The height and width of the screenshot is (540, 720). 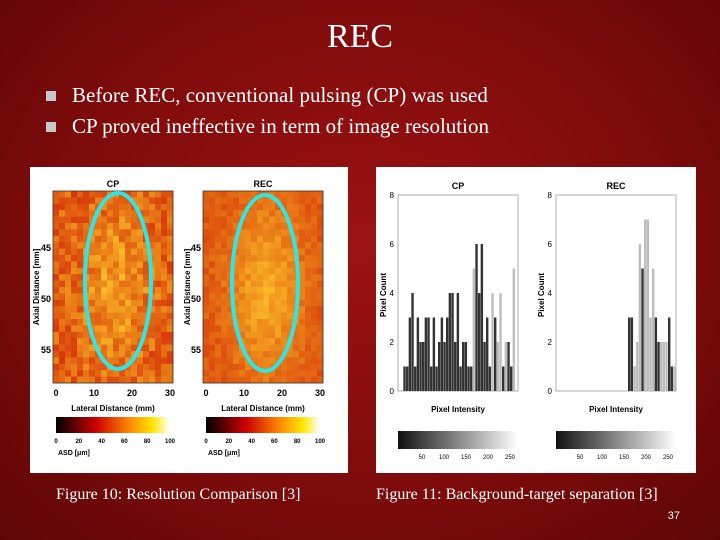 I want to click on histogram-y-tick: 4, so click(x=392, y=293).